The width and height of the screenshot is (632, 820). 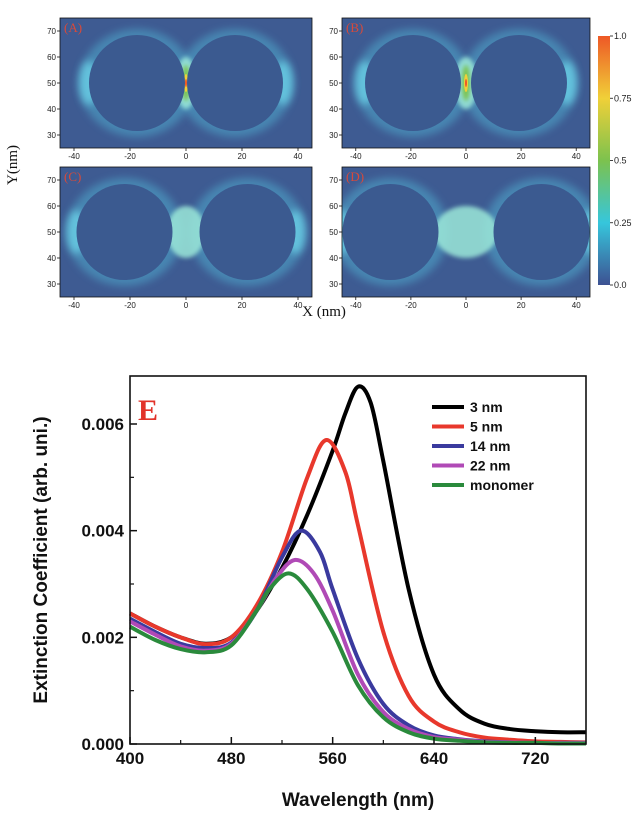 I want to click on heatmap-panel-c: -40 -20 0 20 40 30 40 50 60 70 (C), so click(x=180, y=238).